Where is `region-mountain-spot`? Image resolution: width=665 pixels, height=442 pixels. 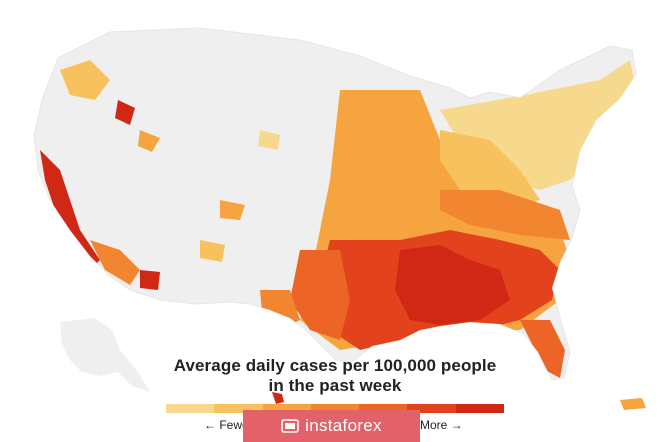
region-mountain-spot is located at coordinates (149, 141).